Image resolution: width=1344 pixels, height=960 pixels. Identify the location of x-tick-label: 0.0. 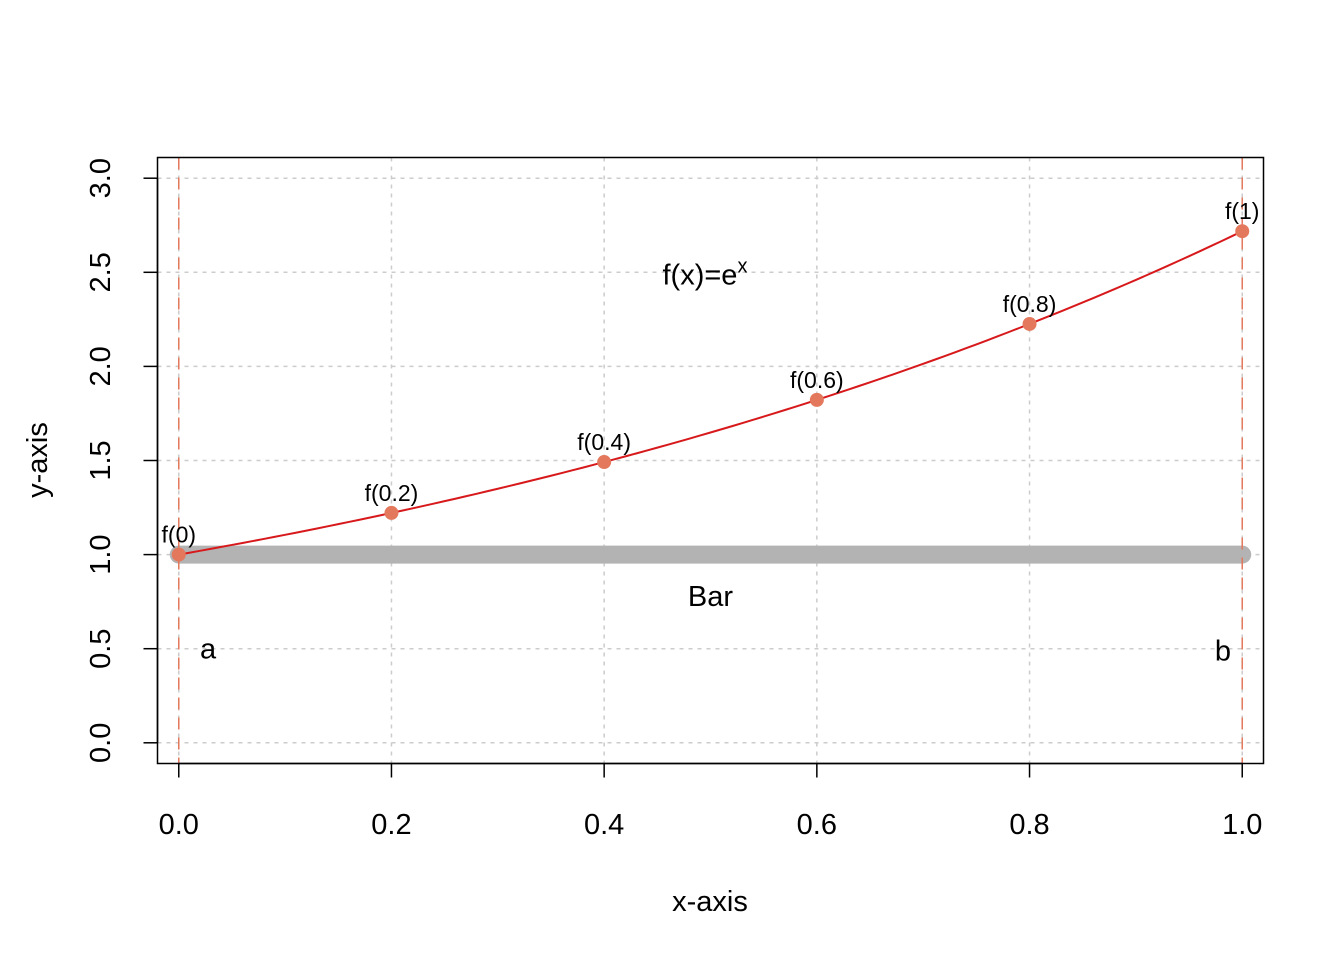
(179, 825).